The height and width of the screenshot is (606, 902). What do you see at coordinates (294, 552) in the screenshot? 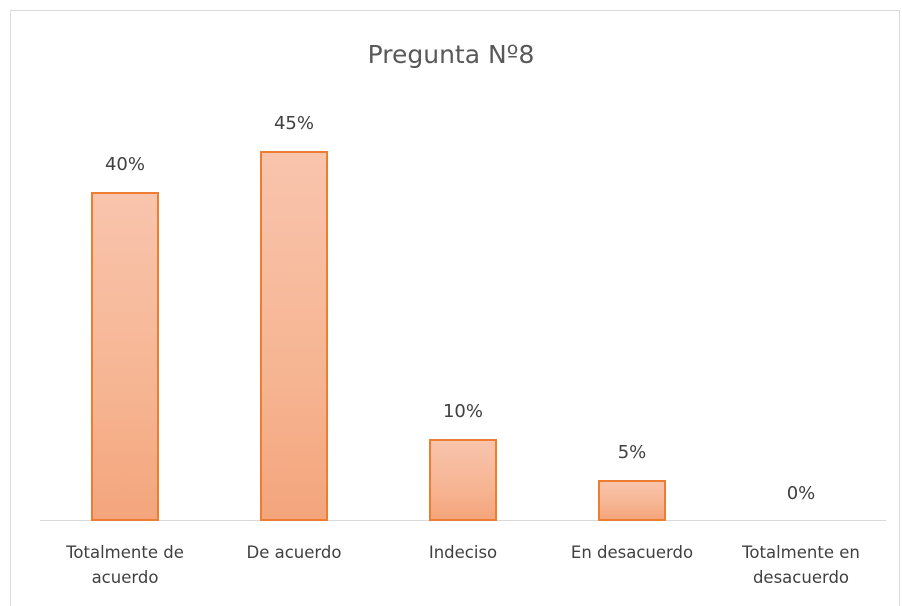
I see `x-tick-label: De acuerdo` at bounding box center [294, 552].